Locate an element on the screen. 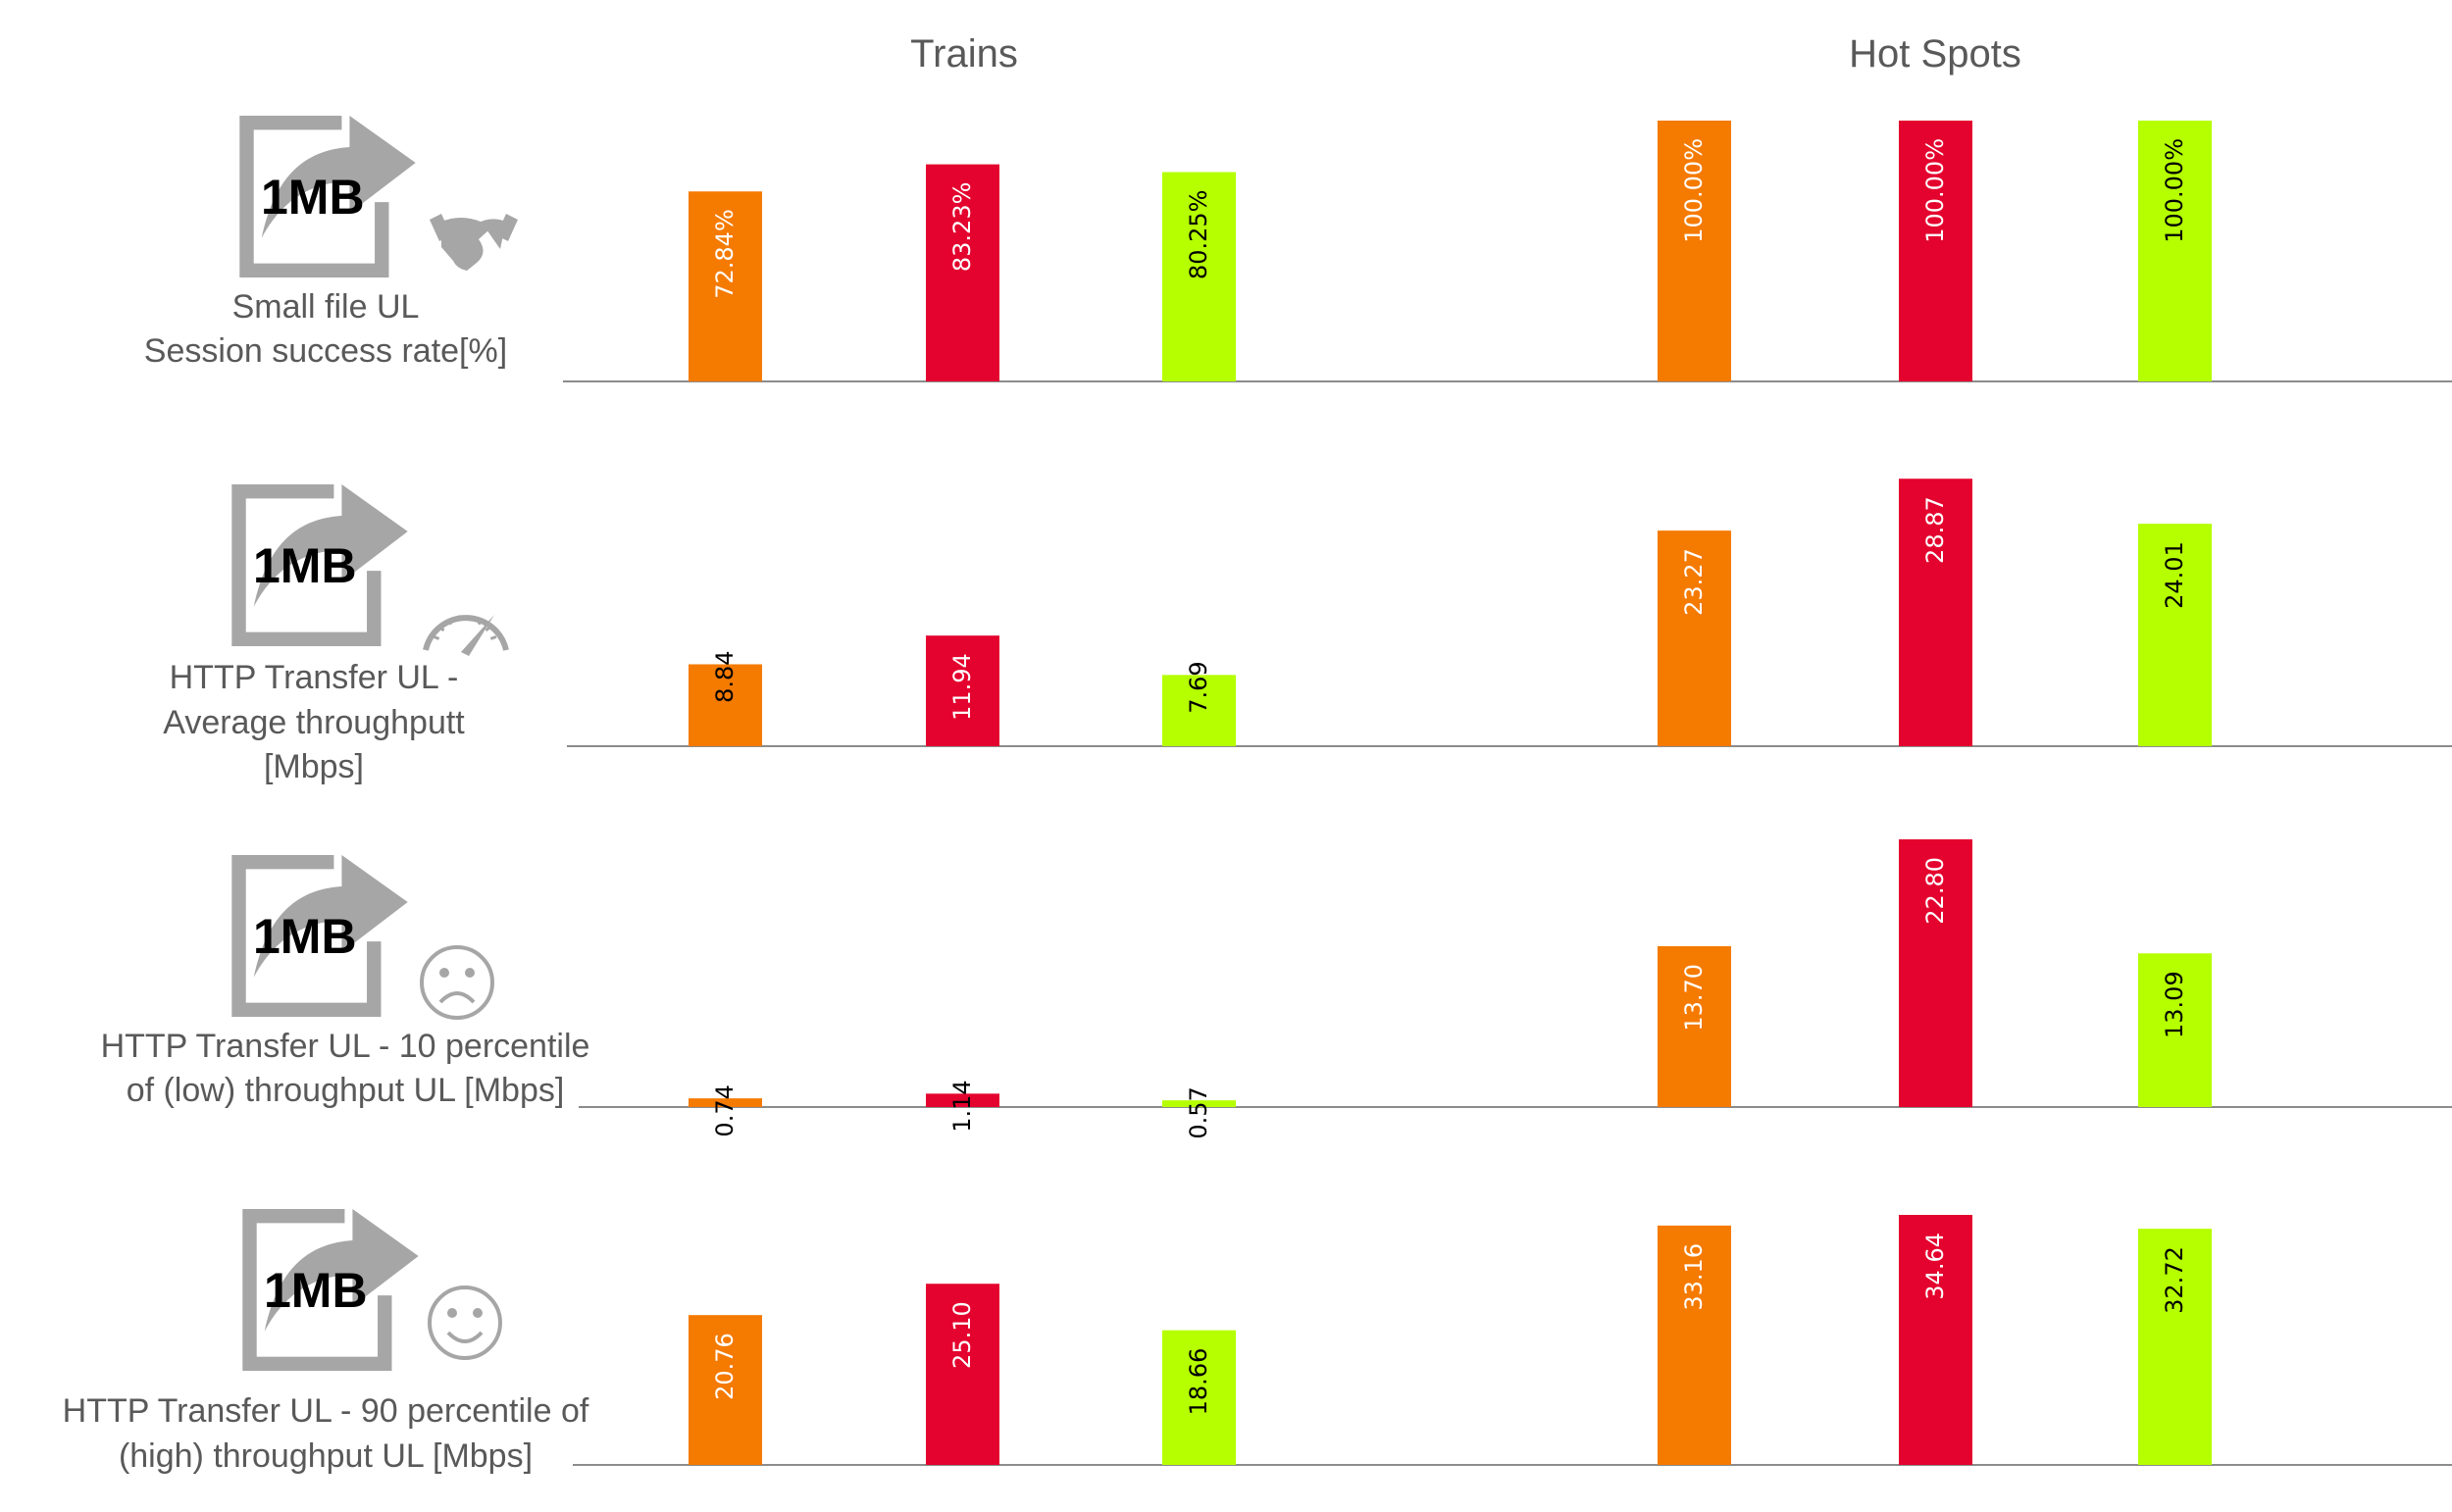  data-label: 34.64 is located at coordinates (1935, 1266).